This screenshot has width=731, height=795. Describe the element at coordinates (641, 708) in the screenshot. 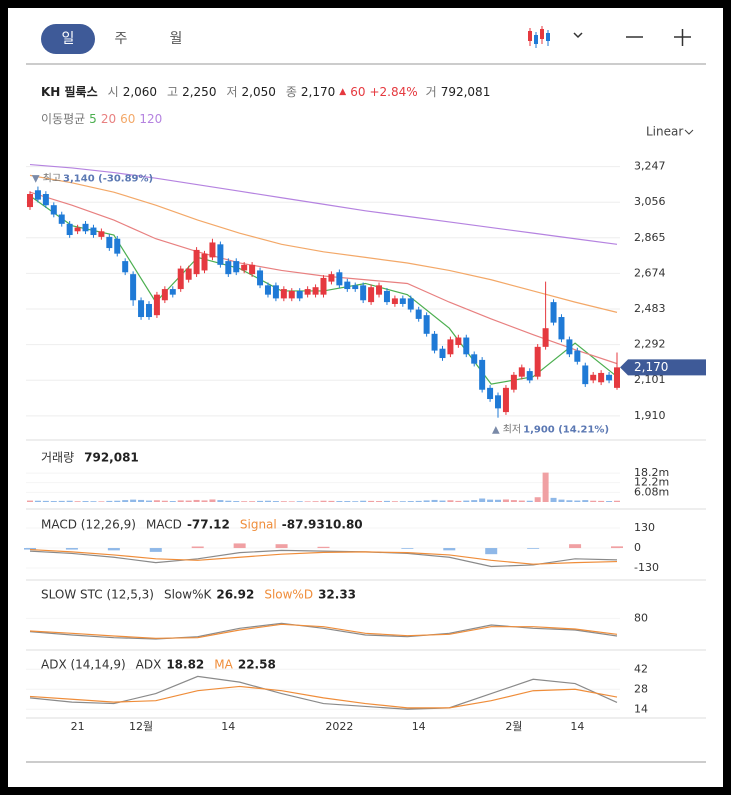

I see `y-tick-label: 14` at that location.